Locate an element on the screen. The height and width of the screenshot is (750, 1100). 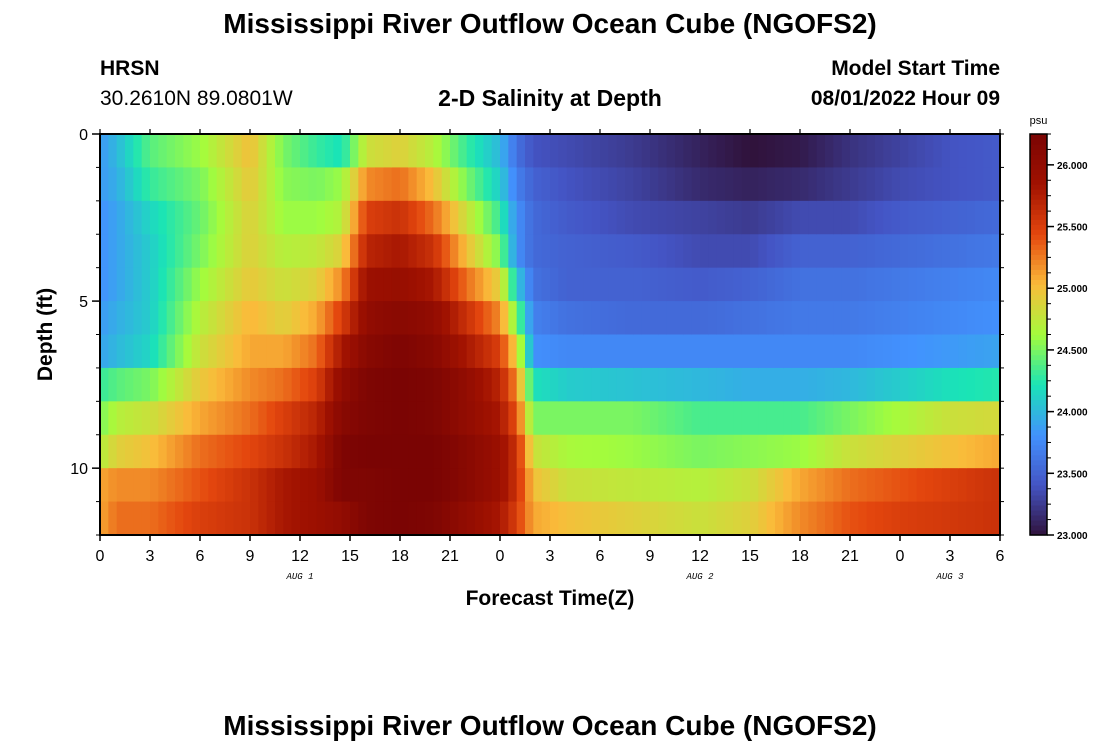
x-tick-label: 21 is located at coordinates (850, 556).